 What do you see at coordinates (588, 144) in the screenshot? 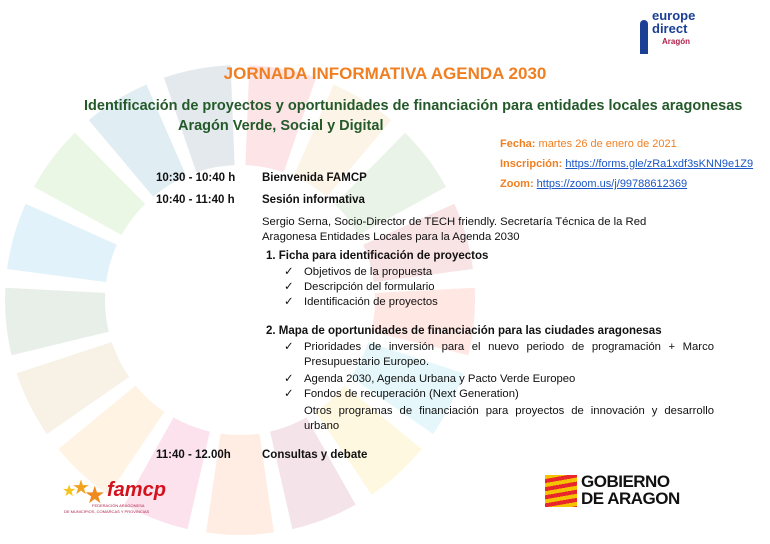
I see `date-line: Fecha: martes 26 de enero de 2021` at bounding box center [588, 144].